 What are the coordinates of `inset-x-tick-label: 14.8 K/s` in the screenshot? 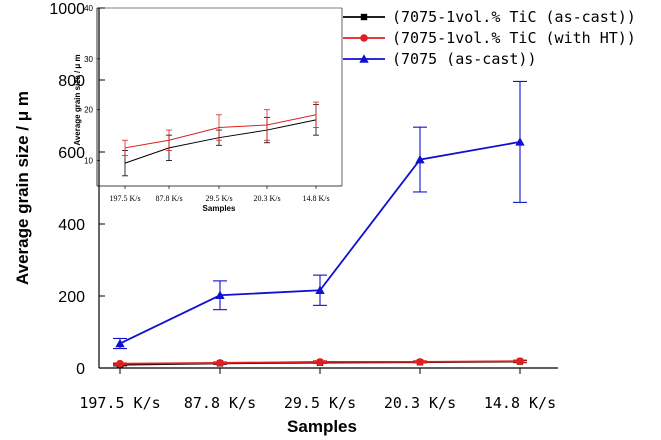 It's located at (315, 198).